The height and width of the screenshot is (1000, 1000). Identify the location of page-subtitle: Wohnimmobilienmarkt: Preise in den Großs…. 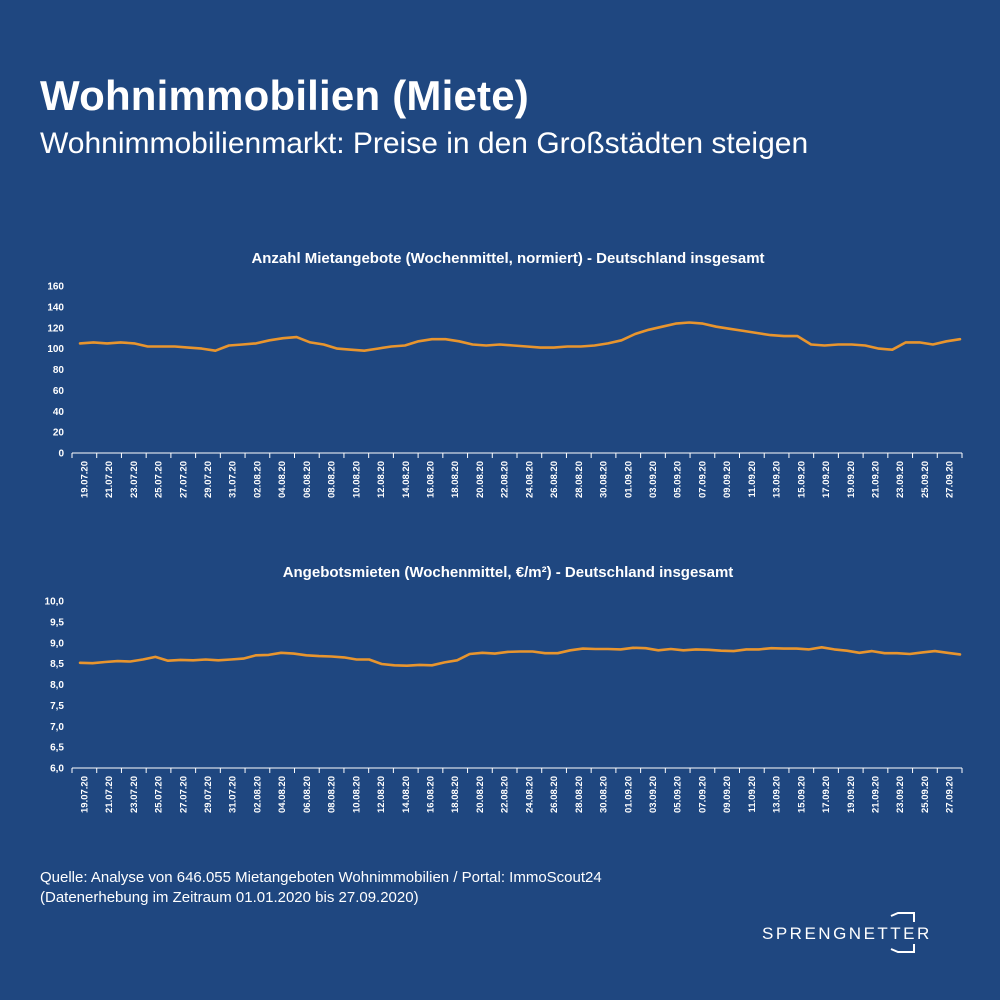
(424, 143).